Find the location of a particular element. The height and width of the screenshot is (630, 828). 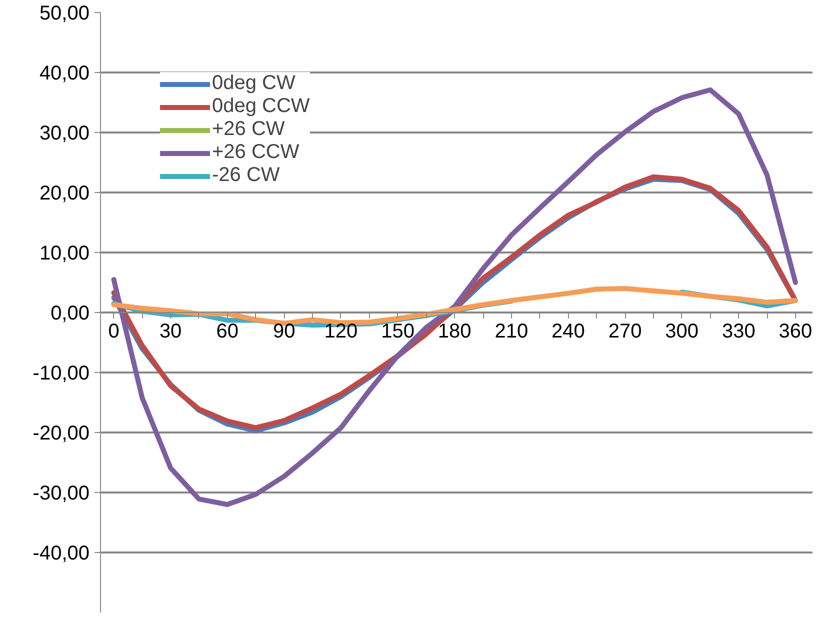

x-tick-label: 30 is located at coordinates (170, 331).